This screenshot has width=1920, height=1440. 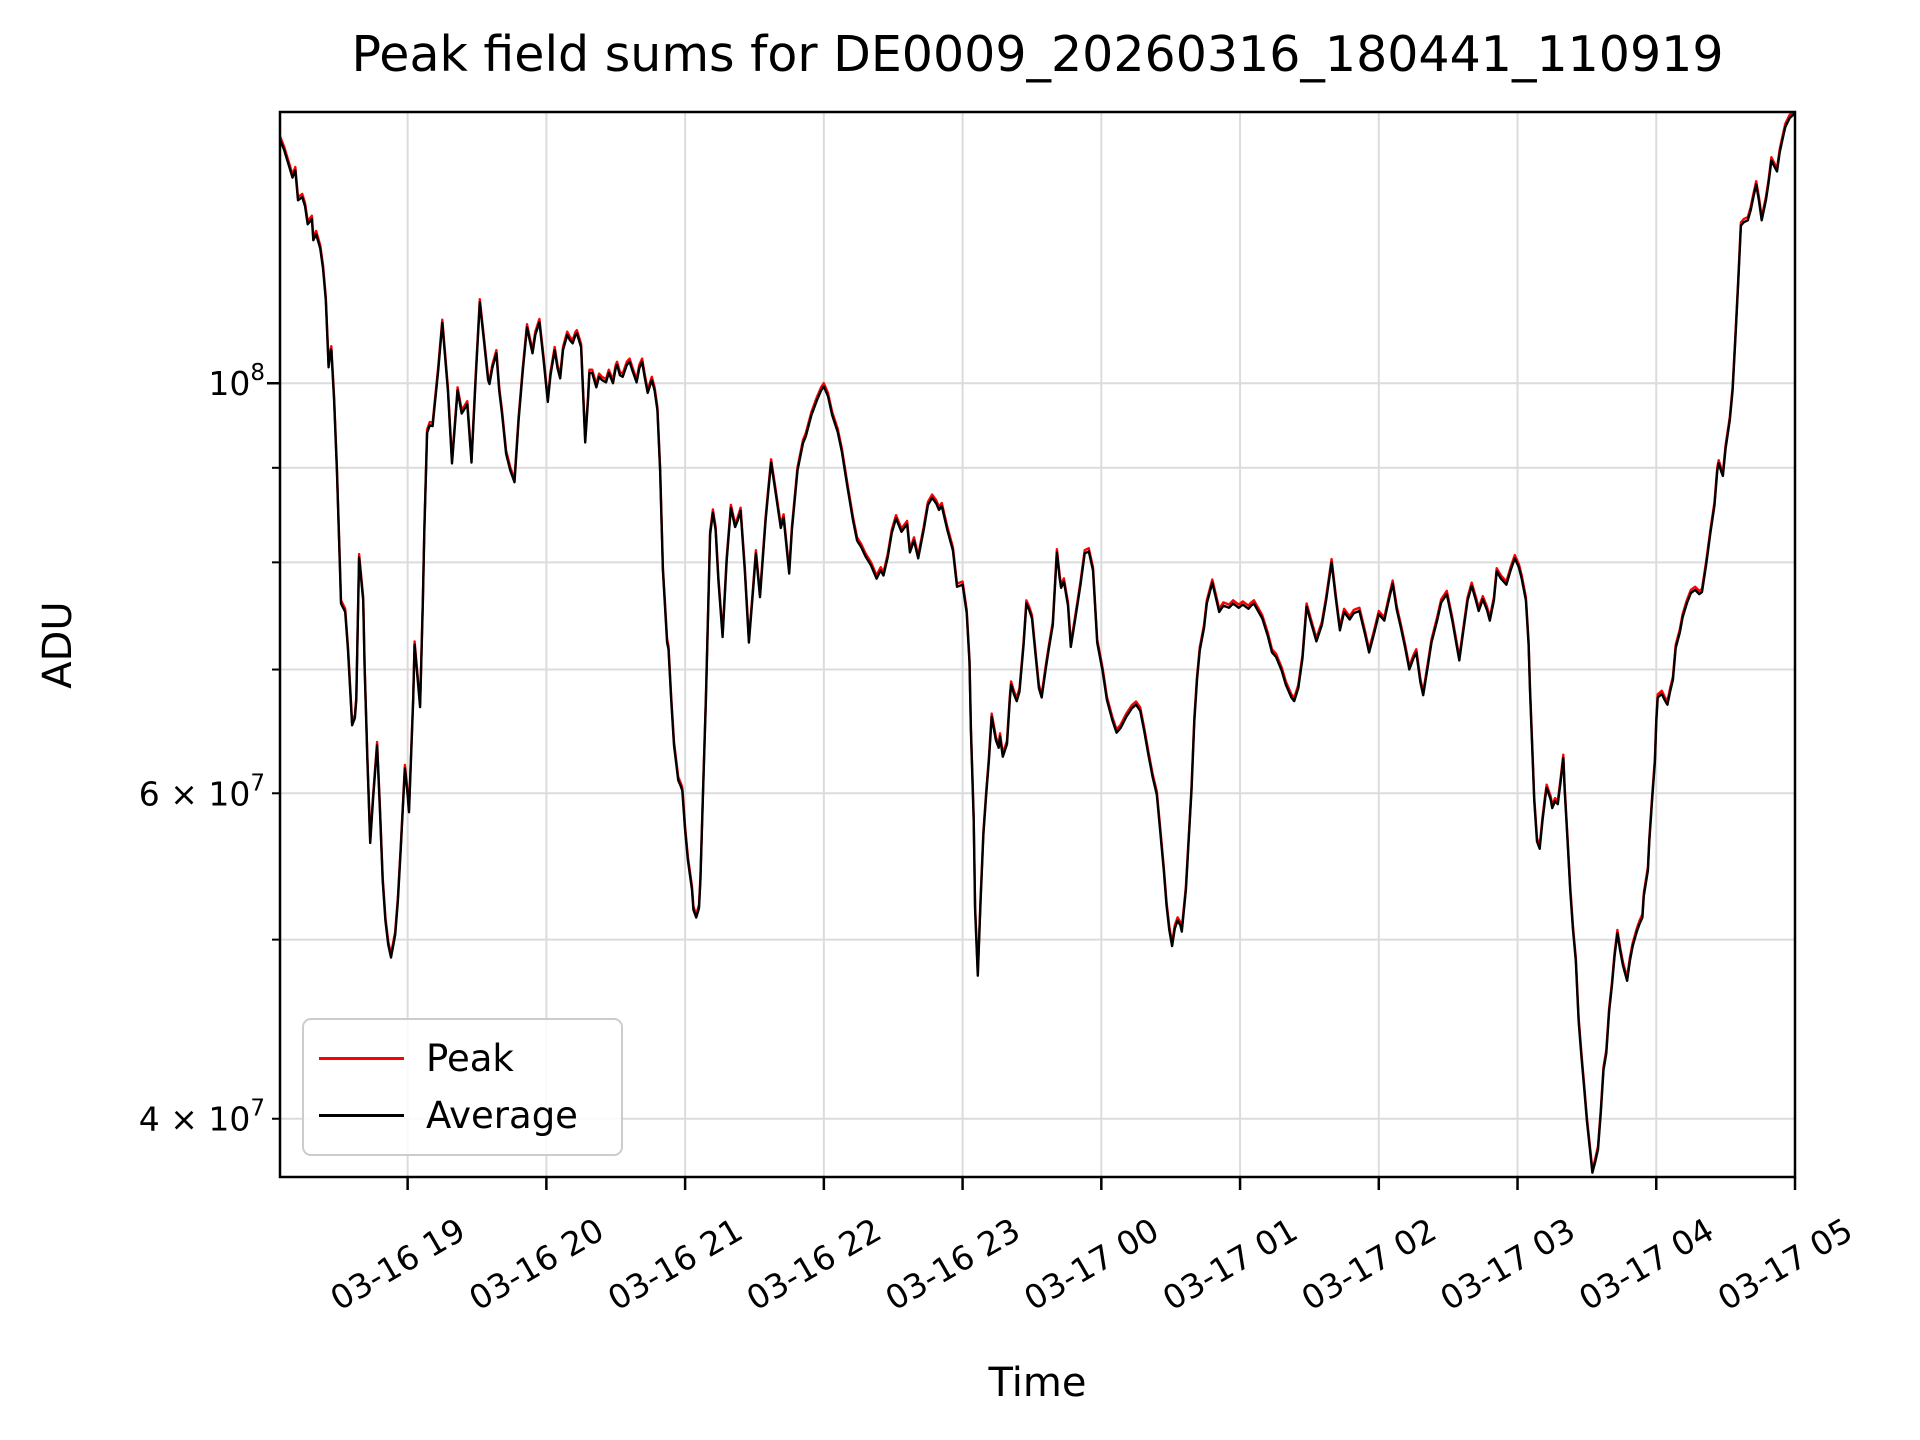 I want to click on x-tick-label: 03-16 22, so click(x=814, y=1264).